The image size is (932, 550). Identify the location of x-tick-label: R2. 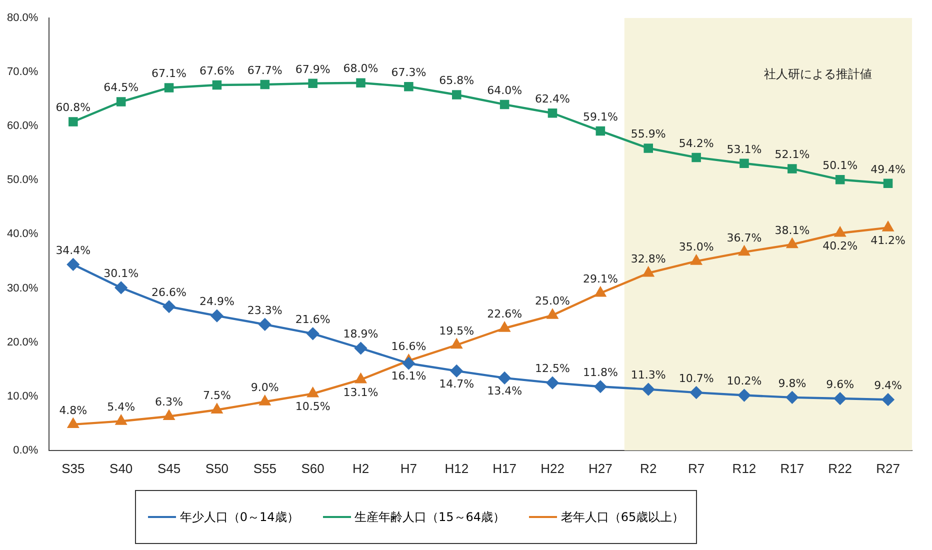
(648, 468).